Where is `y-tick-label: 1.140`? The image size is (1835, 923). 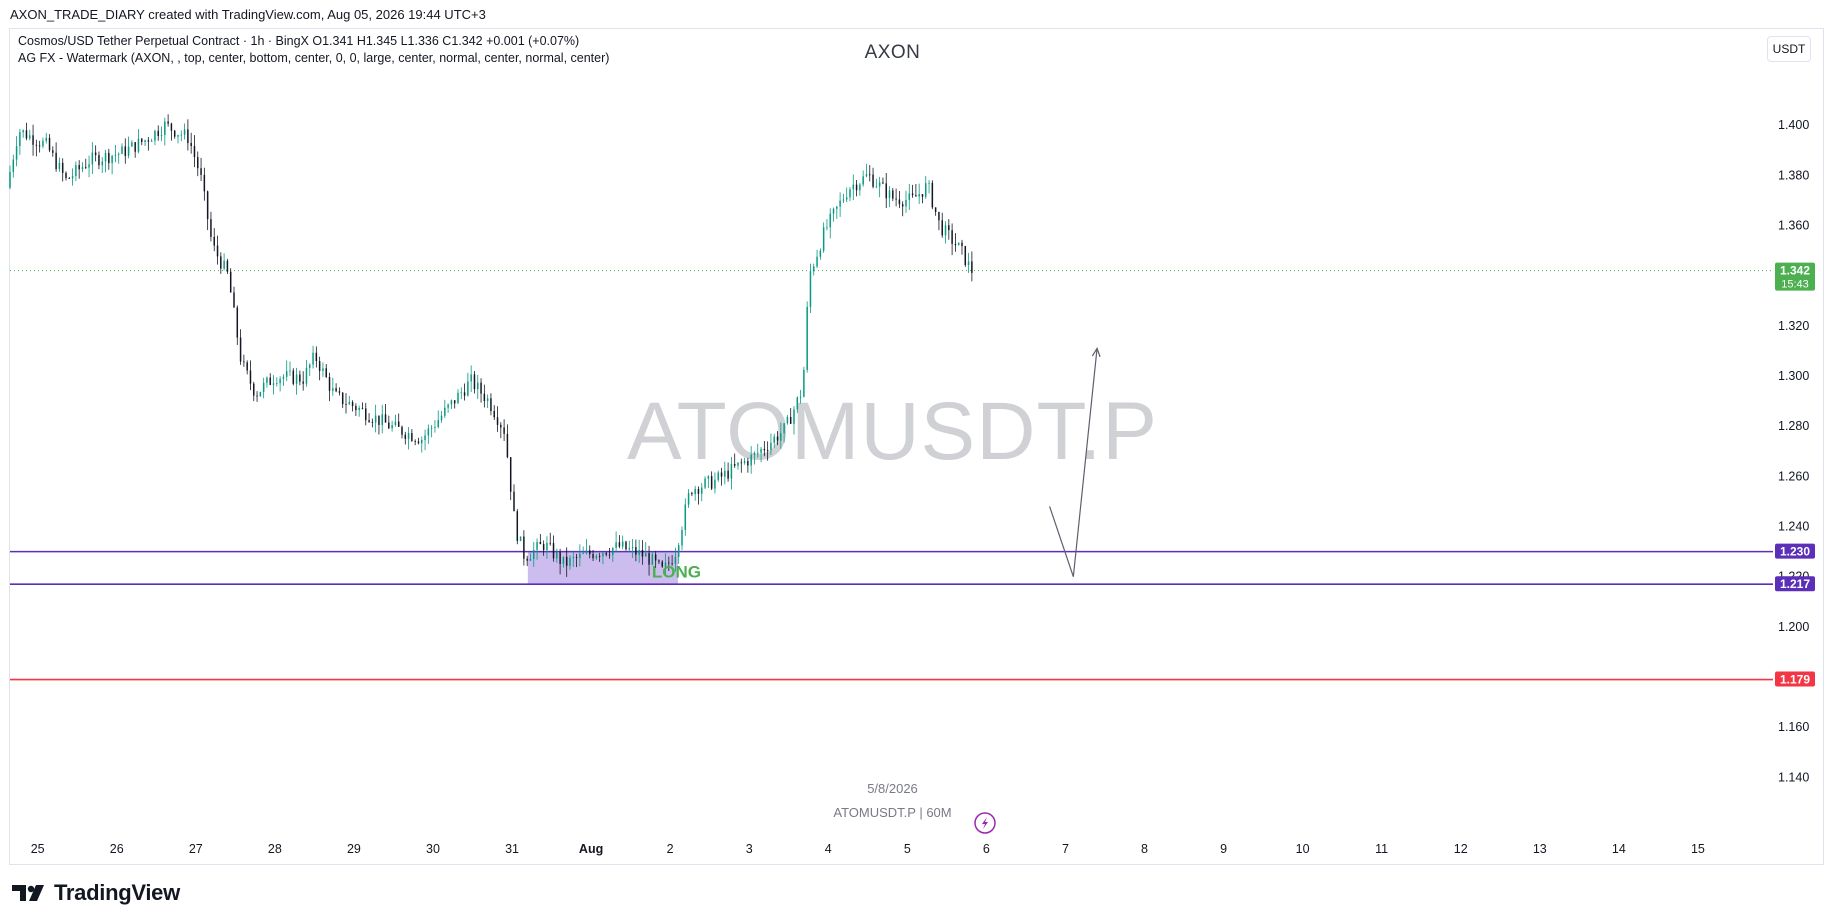 y-tick-label: 1.140 is located at coordinates (1793, 777).